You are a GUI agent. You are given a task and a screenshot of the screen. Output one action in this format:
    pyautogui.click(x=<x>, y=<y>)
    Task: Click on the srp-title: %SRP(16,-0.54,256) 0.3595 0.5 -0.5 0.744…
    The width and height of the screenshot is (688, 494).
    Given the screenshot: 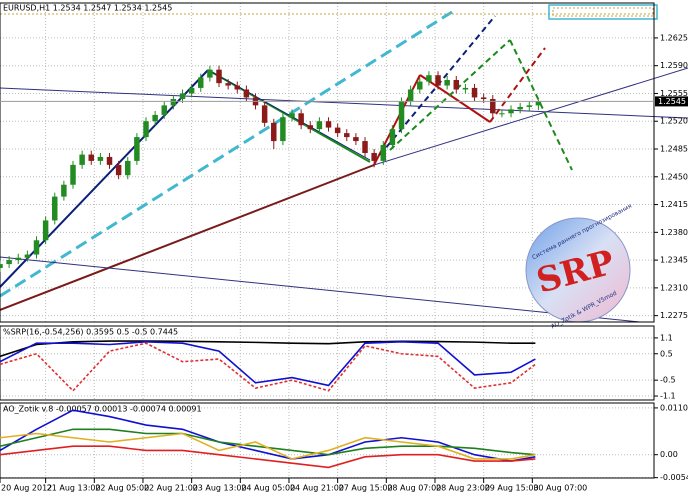 What is the action you would take?
    pyautogui.click(x=90, y=332)
    